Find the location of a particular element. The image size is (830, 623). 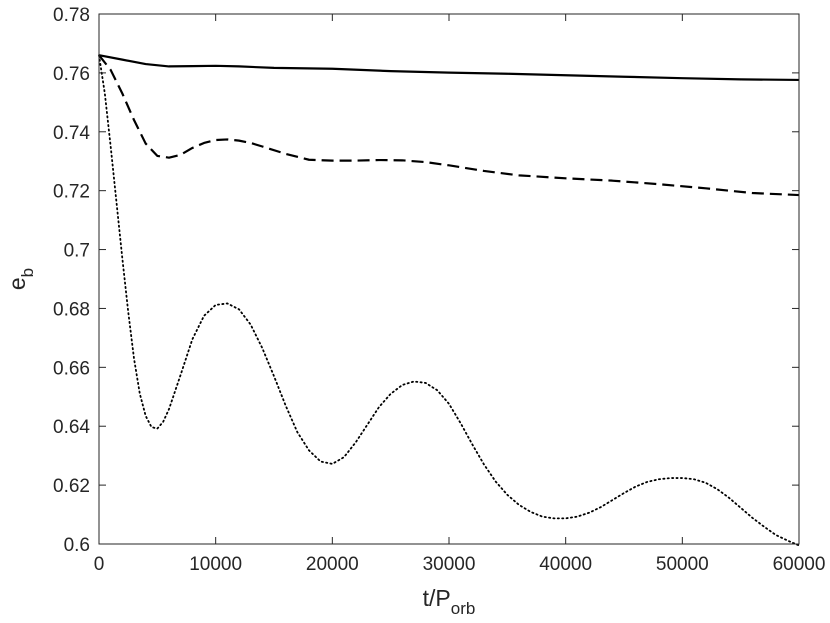

y-tick-label: 0.64 is located at coordinates (71, 427).